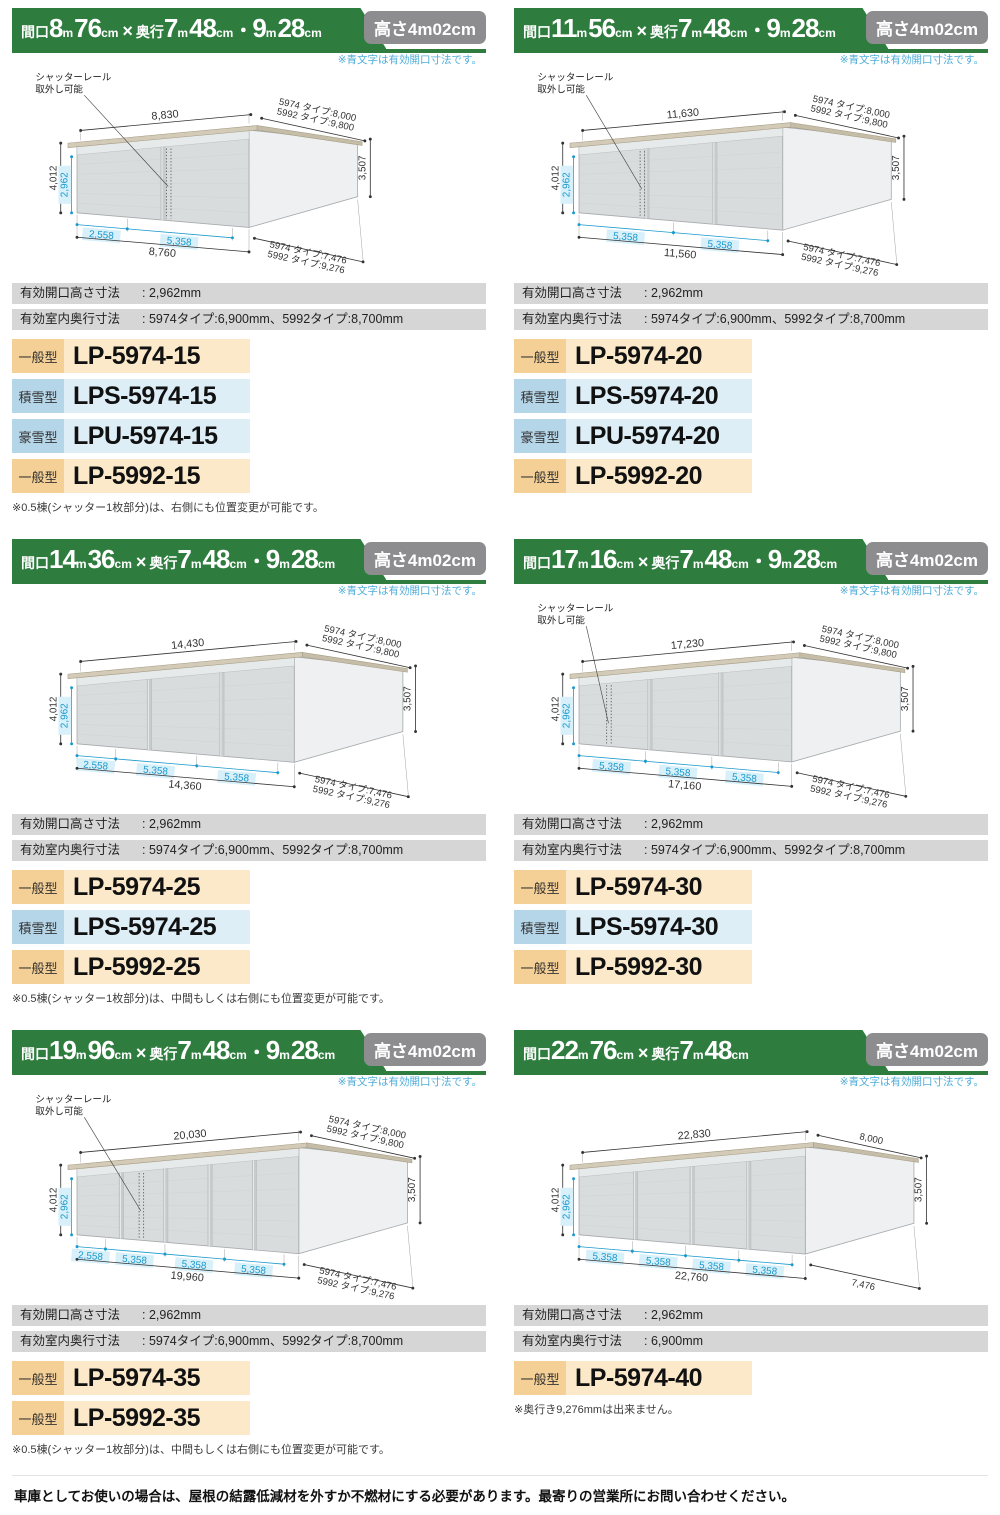  What do you see at coordinates (639, 886) in the screenshot?
I see `model-code: LP-5974-30` at bounding box center [639, 886].